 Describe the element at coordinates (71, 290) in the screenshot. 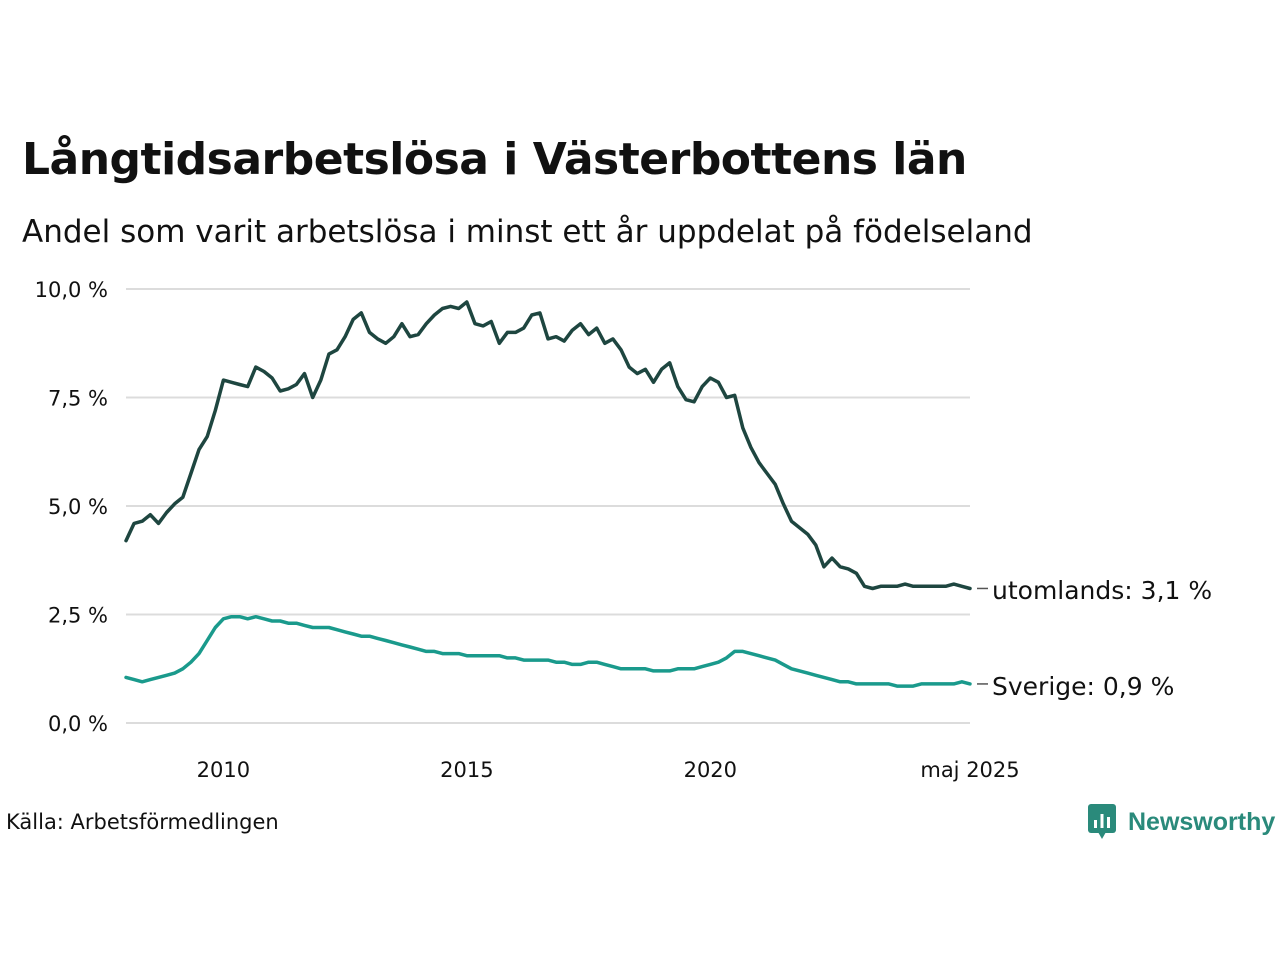

I see `y-tick-label: 10,0 %` at that location.